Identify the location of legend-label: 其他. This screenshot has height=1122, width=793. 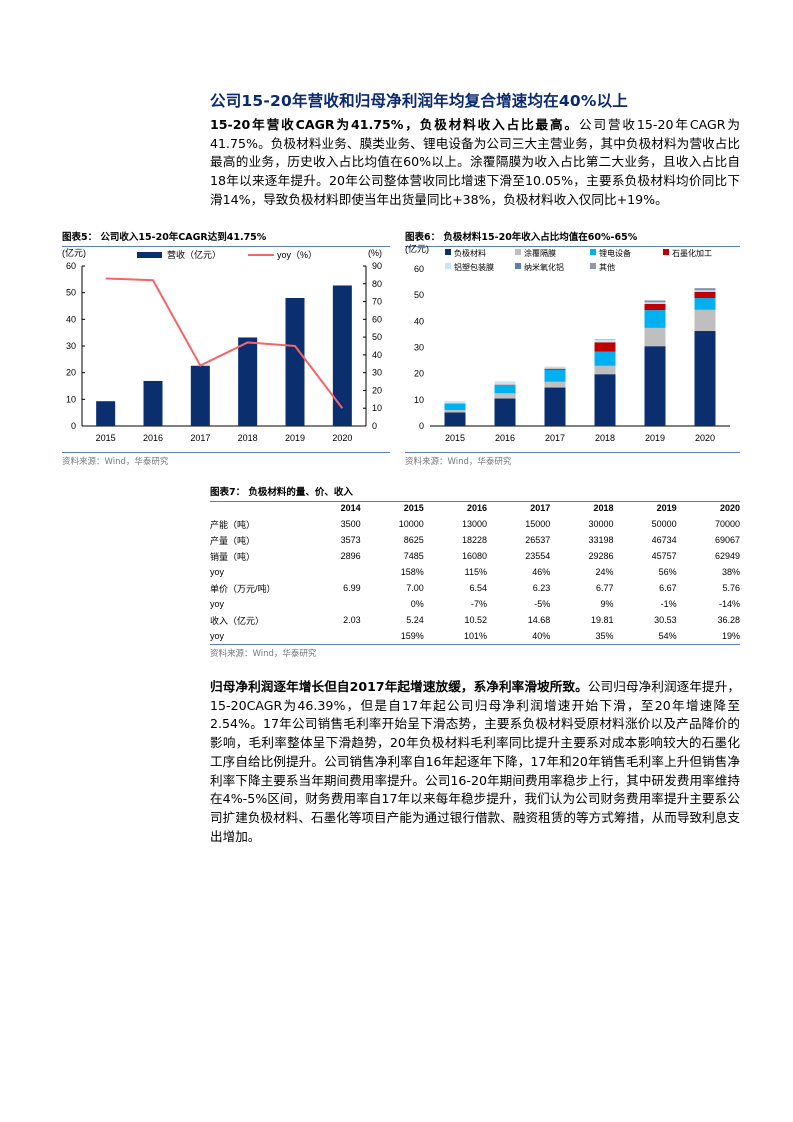
(607, 267).